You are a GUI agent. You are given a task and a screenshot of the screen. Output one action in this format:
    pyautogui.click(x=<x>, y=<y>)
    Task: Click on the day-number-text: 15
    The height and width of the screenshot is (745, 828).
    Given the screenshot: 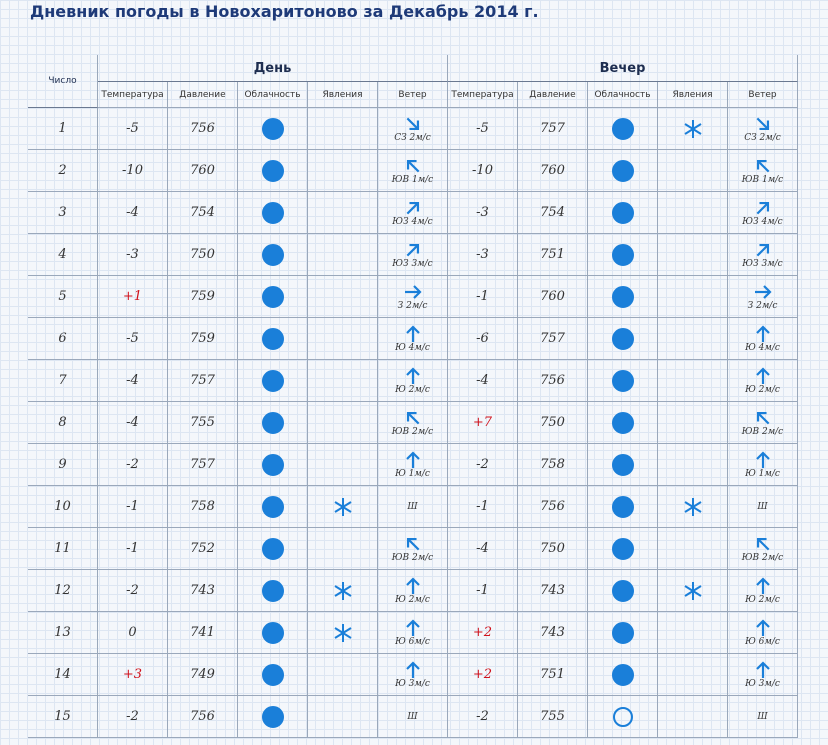 What is the action you would take?
    pyautogui.click(x=62, y=716)
    